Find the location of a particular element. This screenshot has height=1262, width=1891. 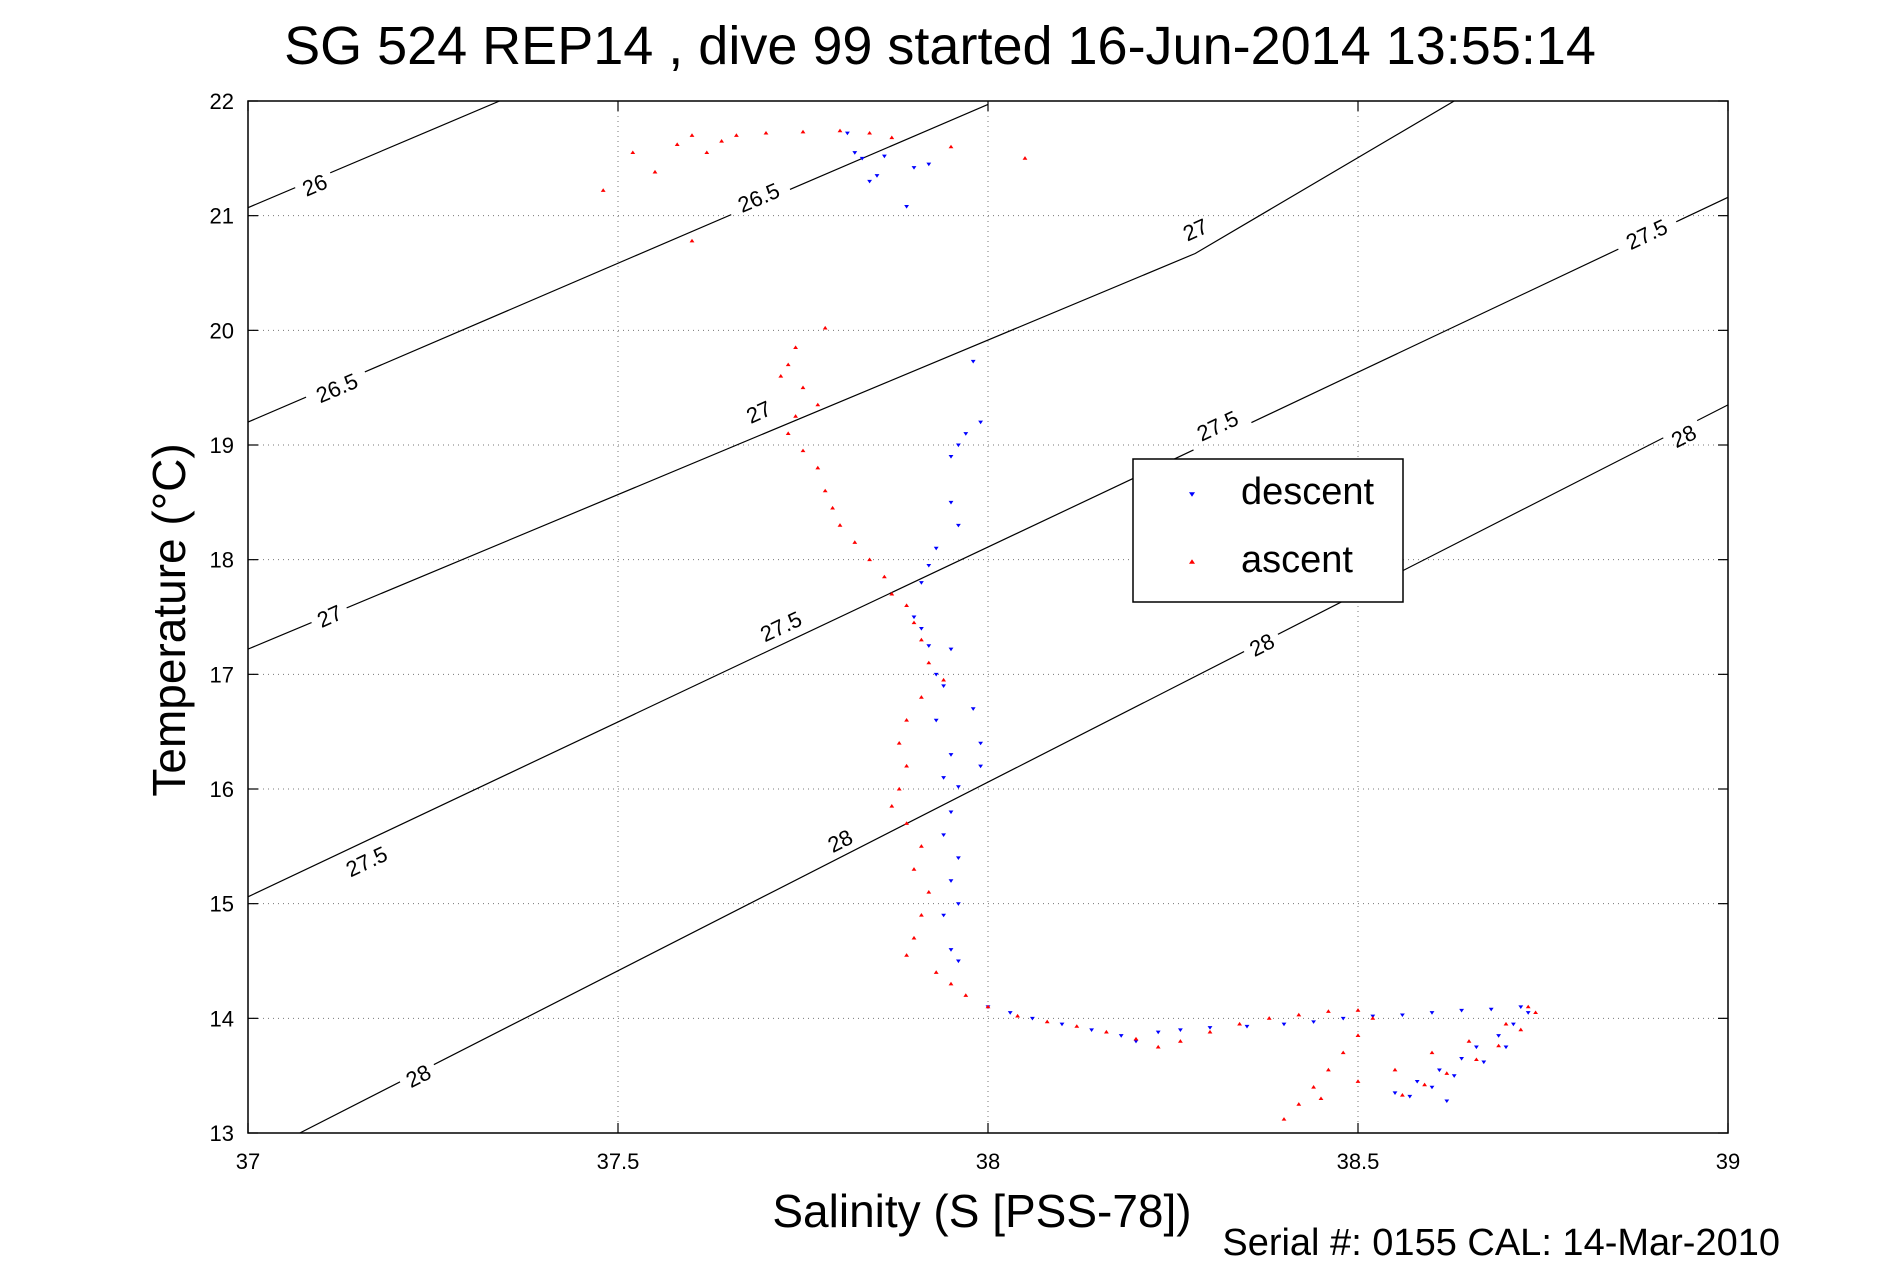

y-tick-label: 20 is located at coordinates (222, 330).